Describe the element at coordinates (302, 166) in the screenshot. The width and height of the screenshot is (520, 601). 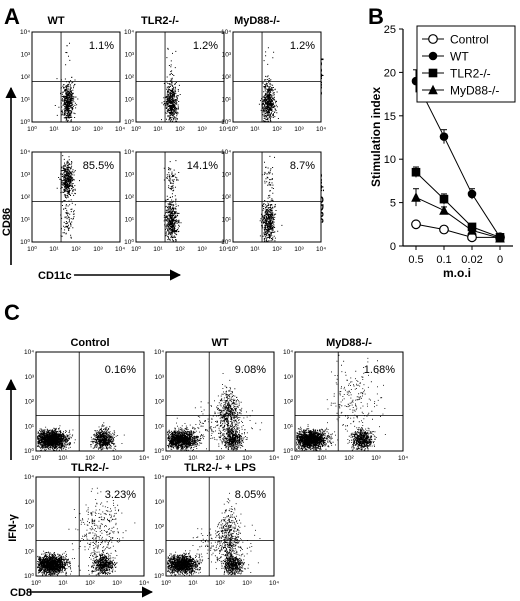
I see `quadrant-percent: 8.7%` at that location.